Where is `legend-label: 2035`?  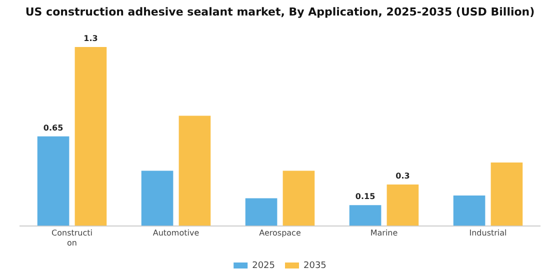 legend-label: 2035 is located at coordinates (315, 265).